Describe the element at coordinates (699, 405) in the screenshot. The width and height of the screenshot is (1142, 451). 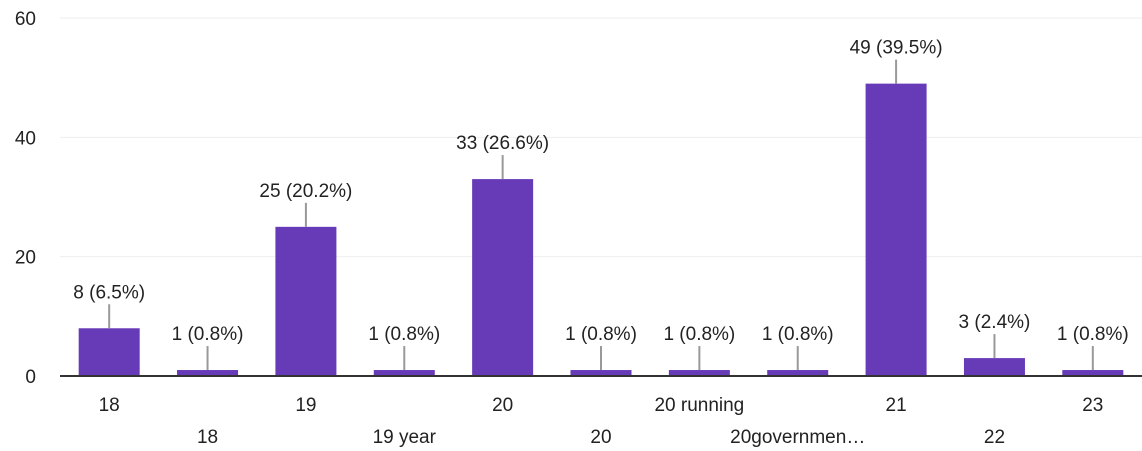
I see `x-tick-label: 20 running` at that location.